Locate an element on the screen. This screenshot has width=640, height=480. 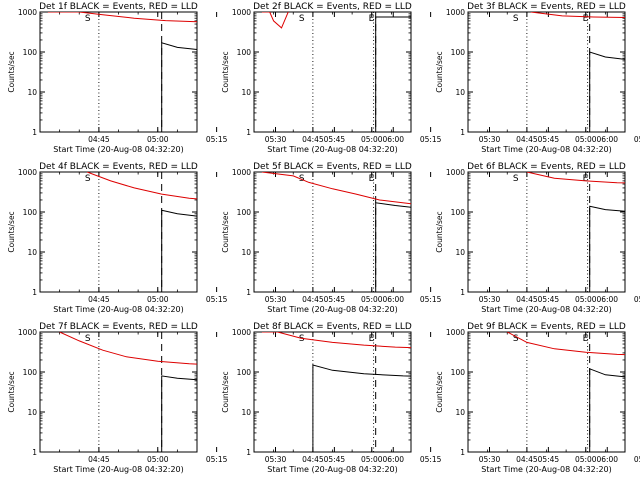
panel-title: Det 8f BLACK = Events, RED = LLD is located at coordinates (332, 327).